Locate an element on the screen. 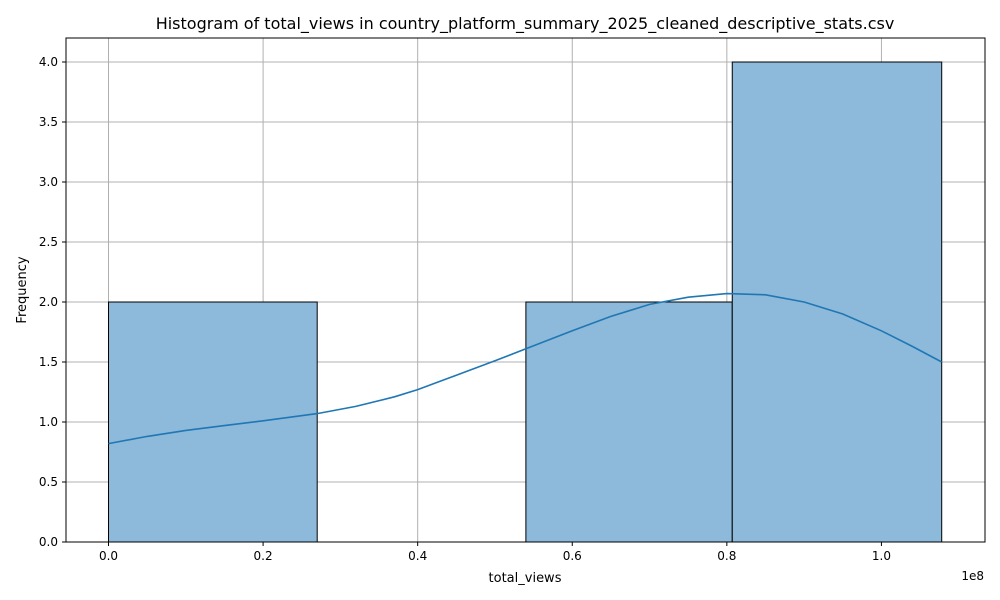 The image size is (1000, 600). x-tick-label: 0.0 is located at coordinates (108, 556).